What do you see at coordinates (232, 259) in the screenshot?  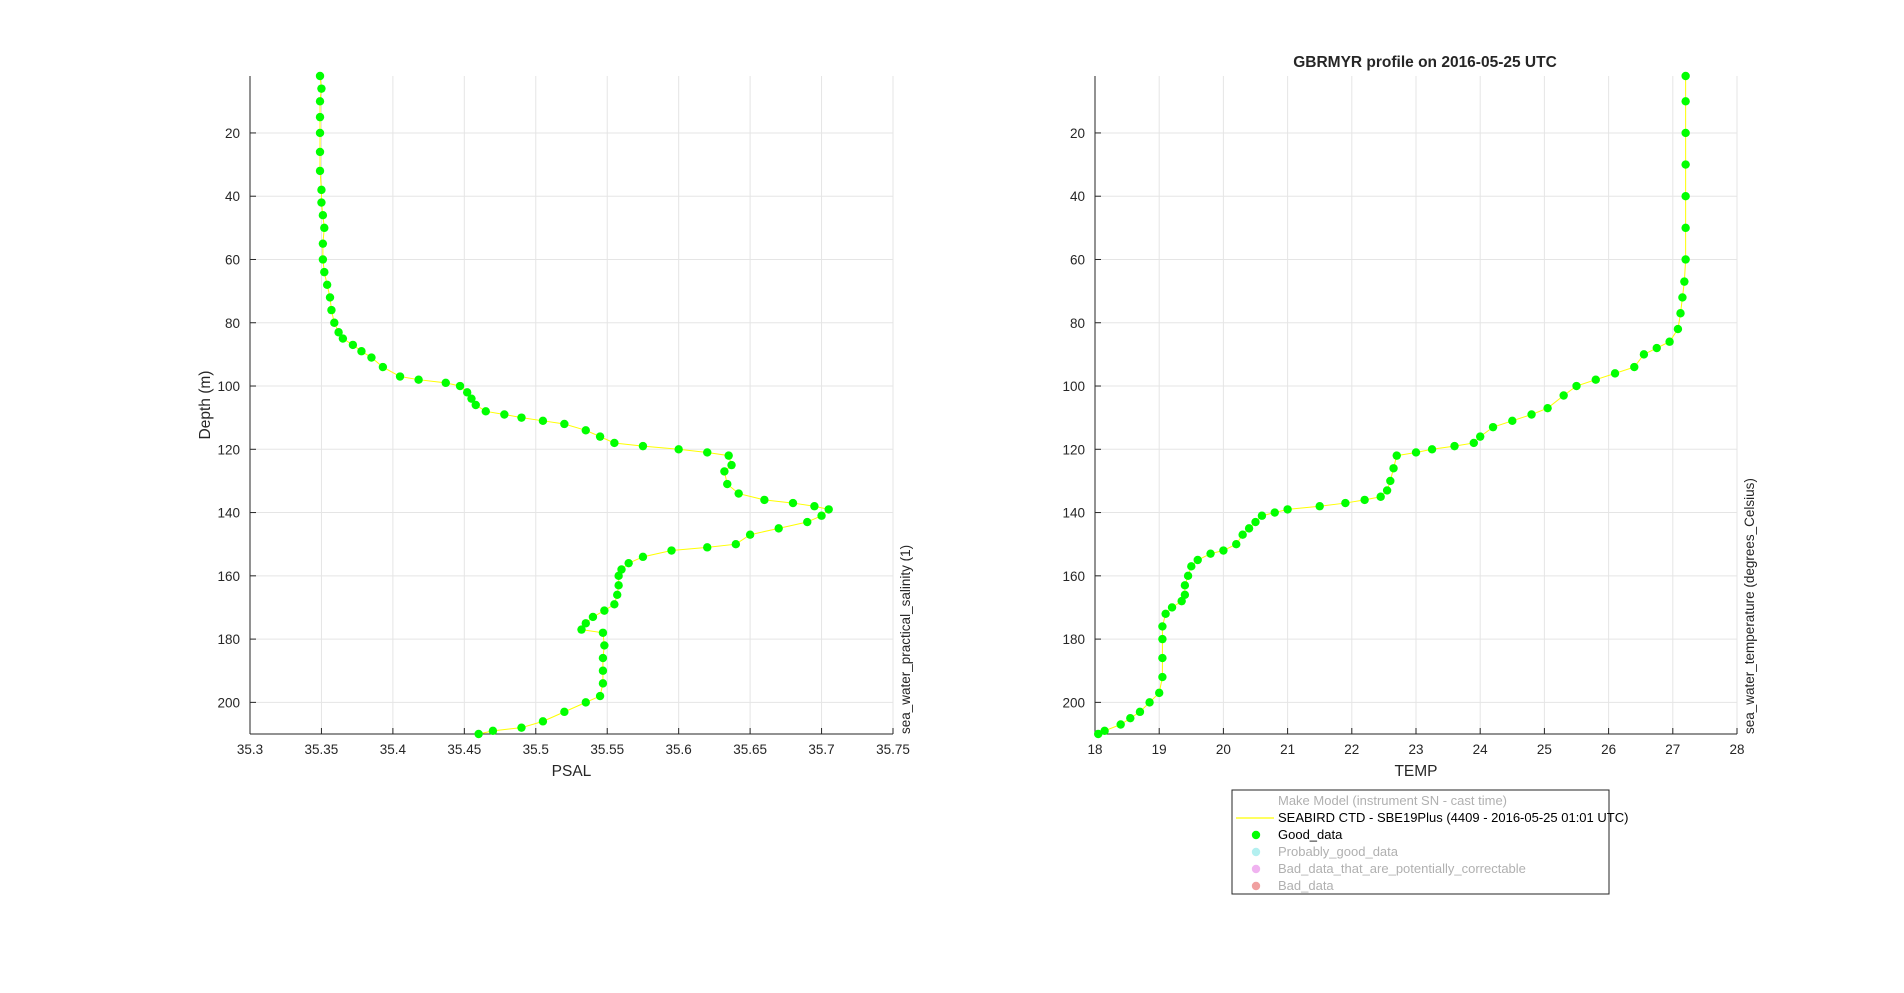 I see `y-tick-label: 60` at bounding box center [232, 259].